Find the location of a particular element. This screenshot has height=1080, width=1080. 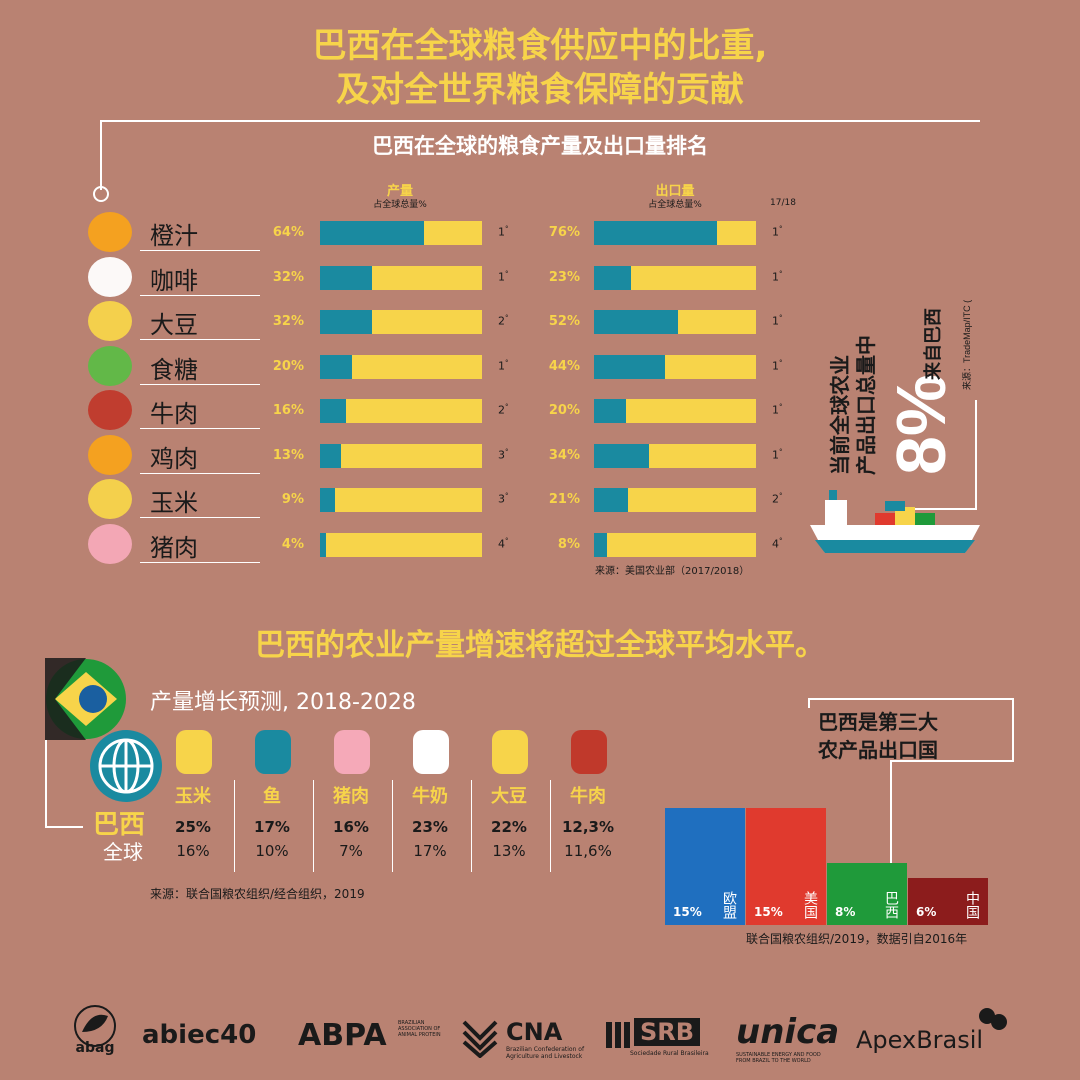

cargo-ship-icon is located at coordinates (895, 521).